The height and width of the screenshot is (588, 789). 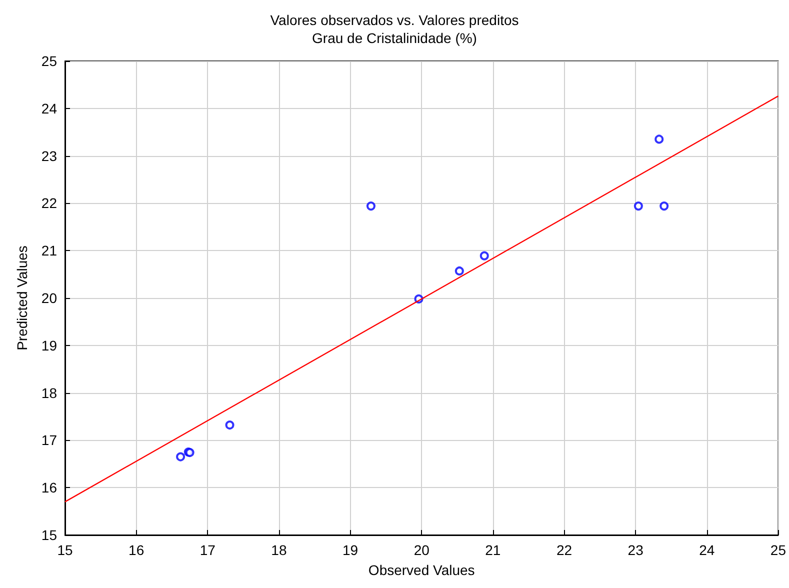 I want to click on x-tick-label: 17, so click(x=208, y=550).